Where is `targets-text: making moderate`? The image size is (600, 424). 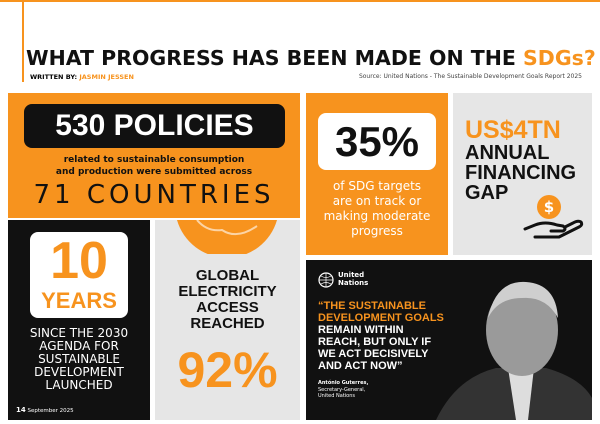
targets-text: making moderate is located at coordinates (377, 216).